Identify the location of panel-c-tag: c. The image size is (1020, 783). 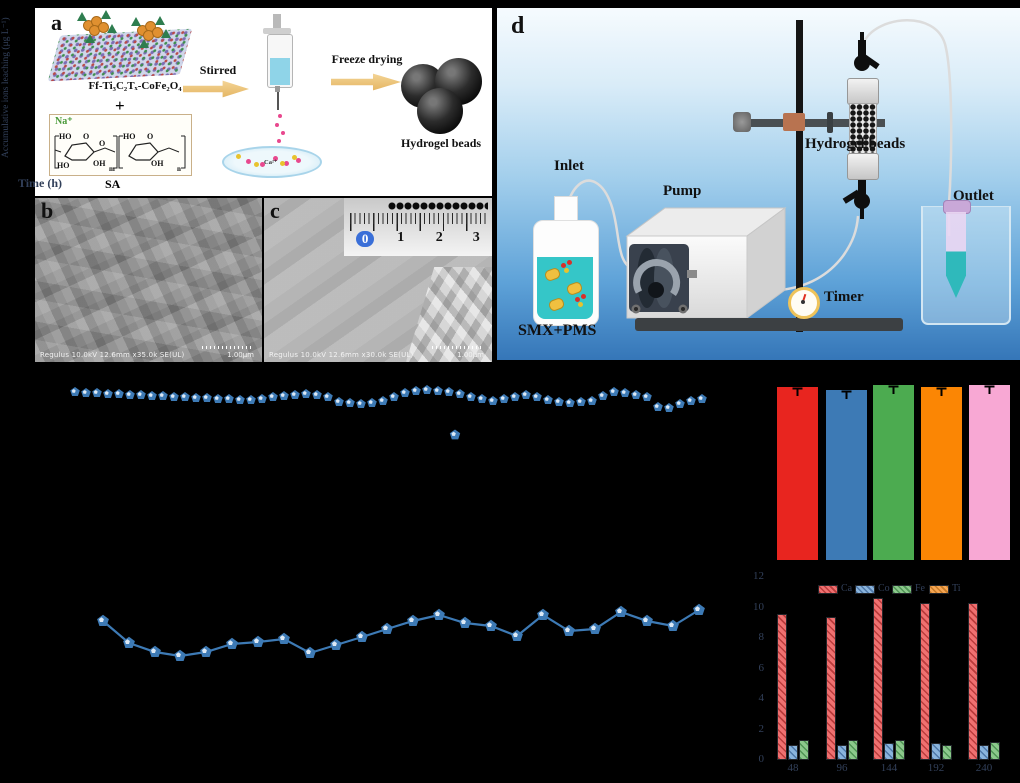
(275, 210).